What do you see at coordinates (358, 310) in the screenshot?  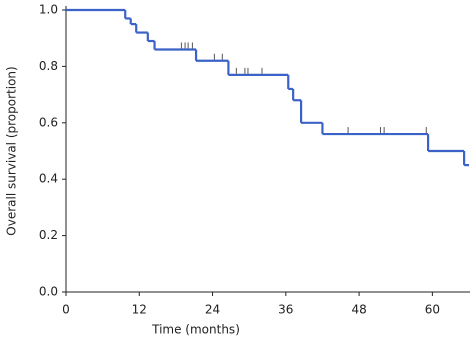 I see `x-tick-label: 48` at bounding box center [358, 310].